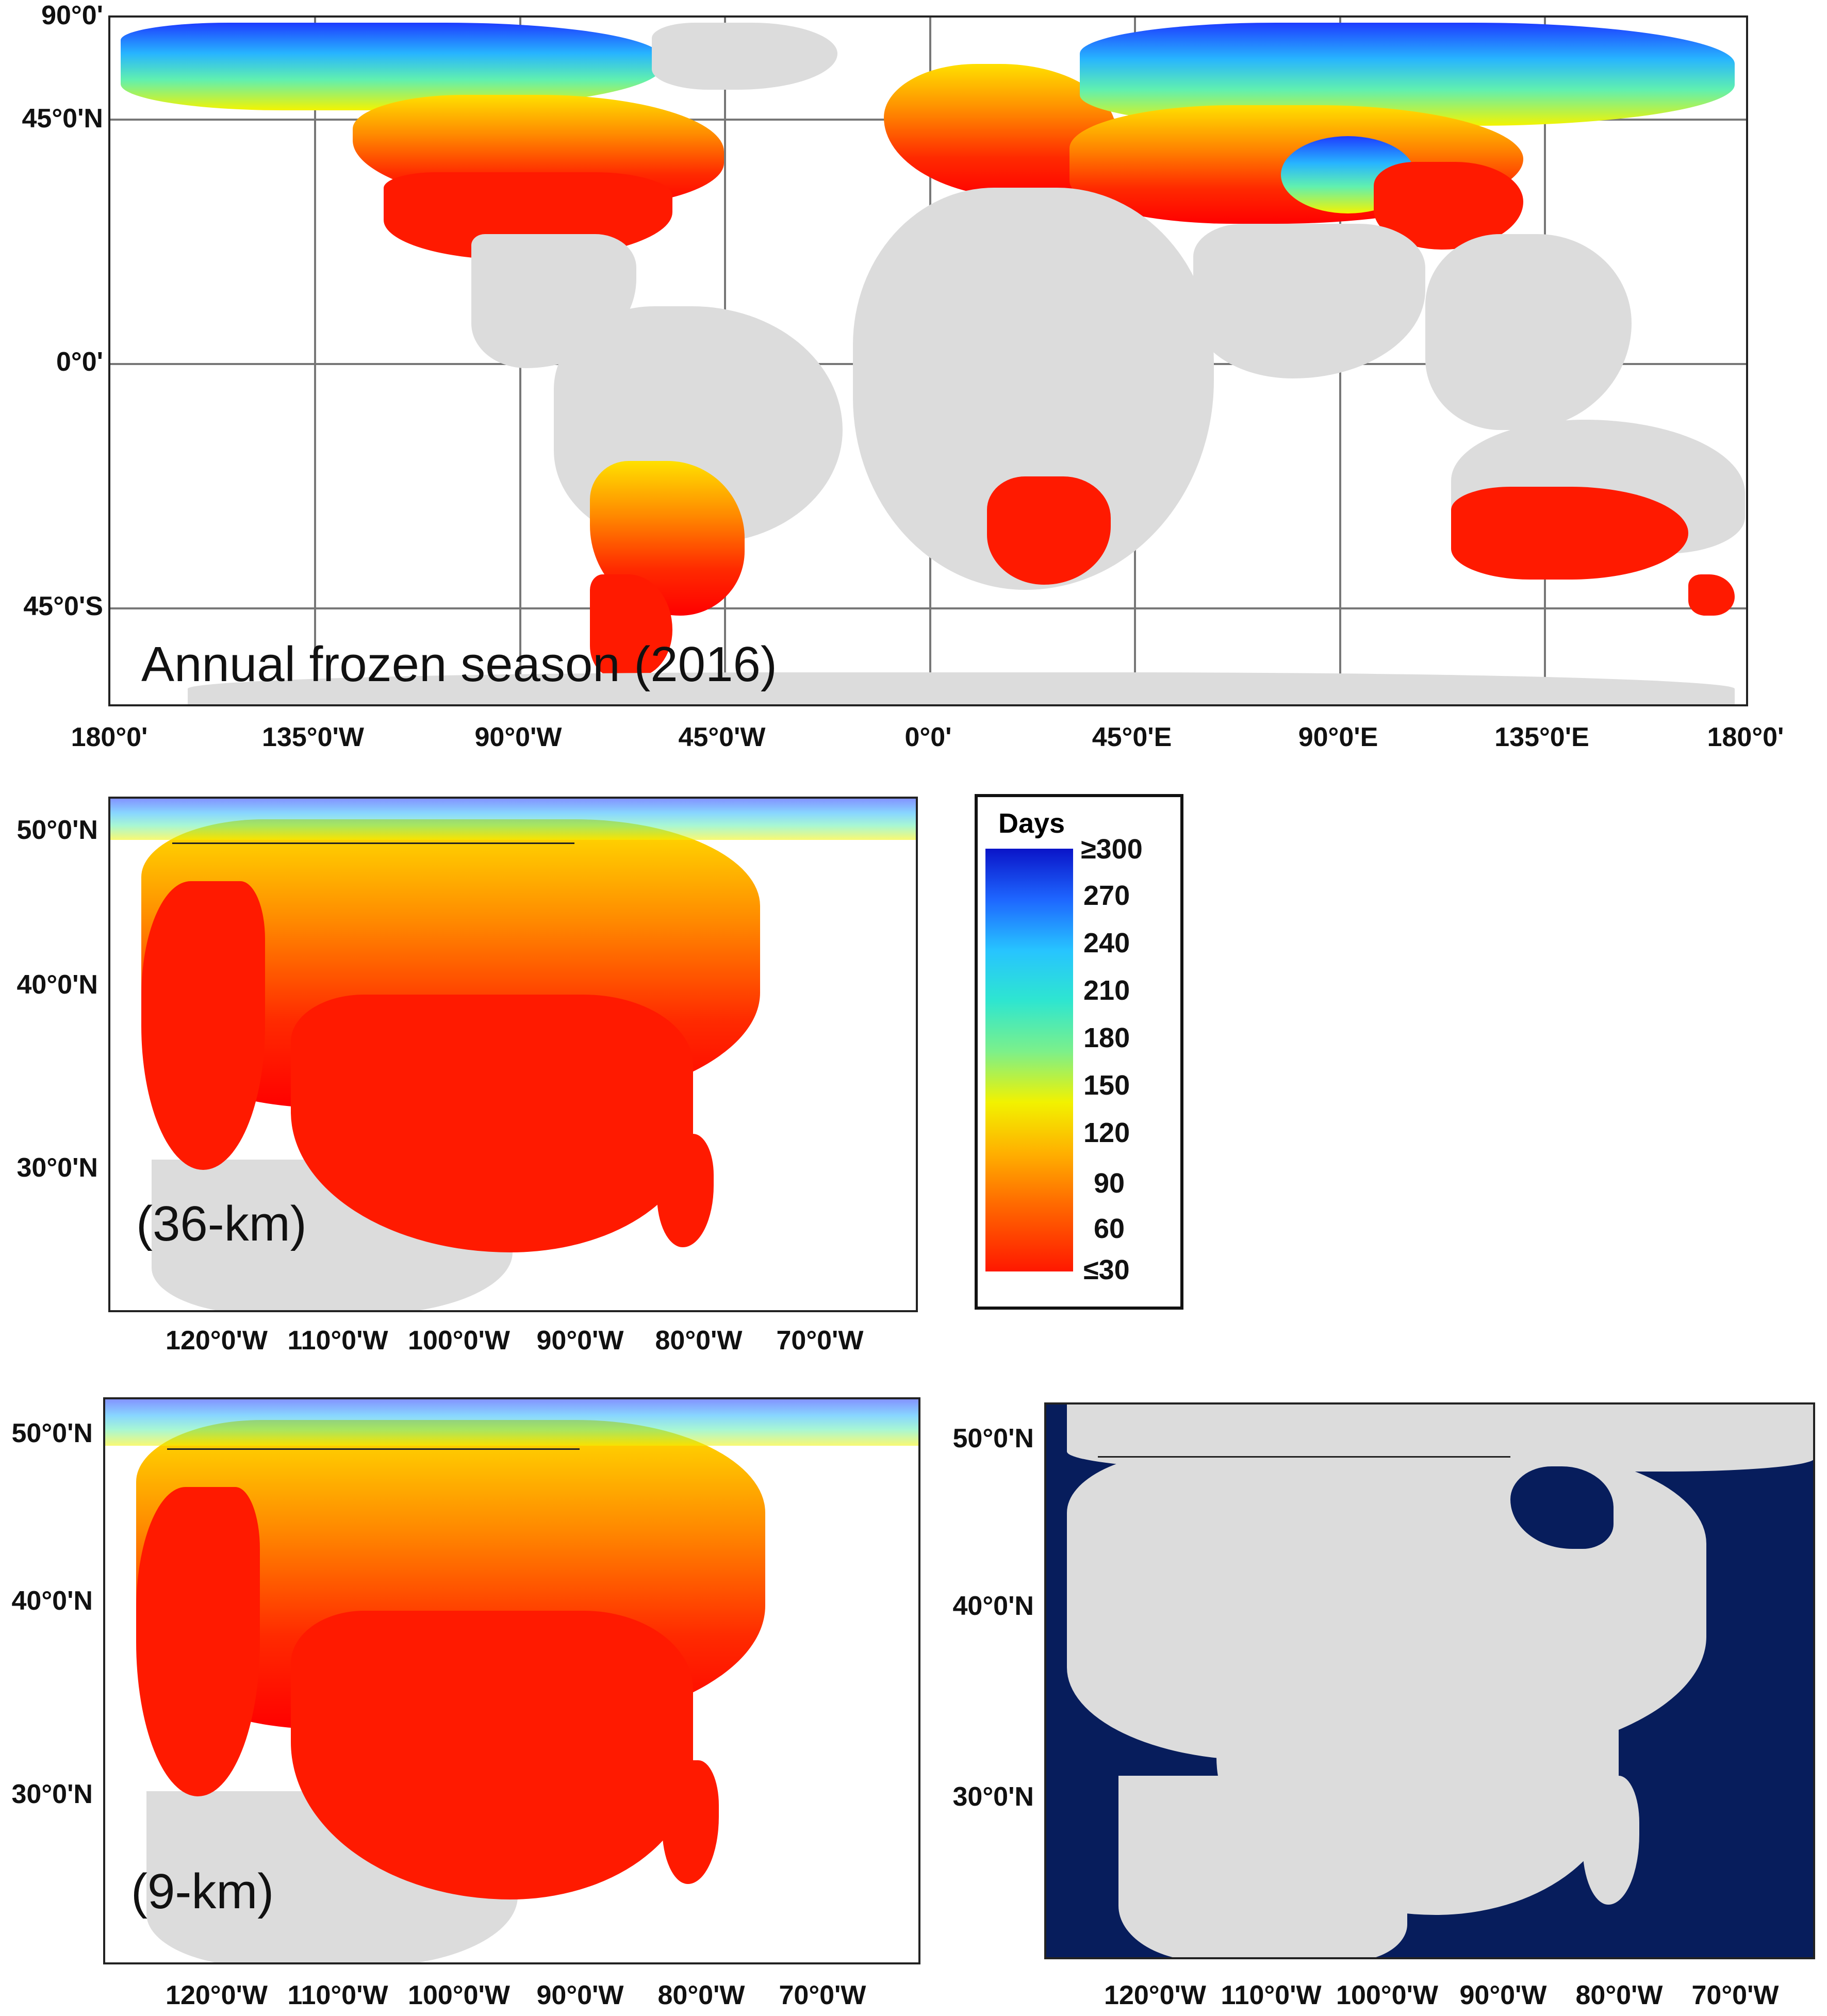 This screenshot has width=1827, height=2016. What do you see at coordinates (928, 737) in the screenshot?
I see `top-xtick-0: 0°0'` at bounding box center [928, 737].